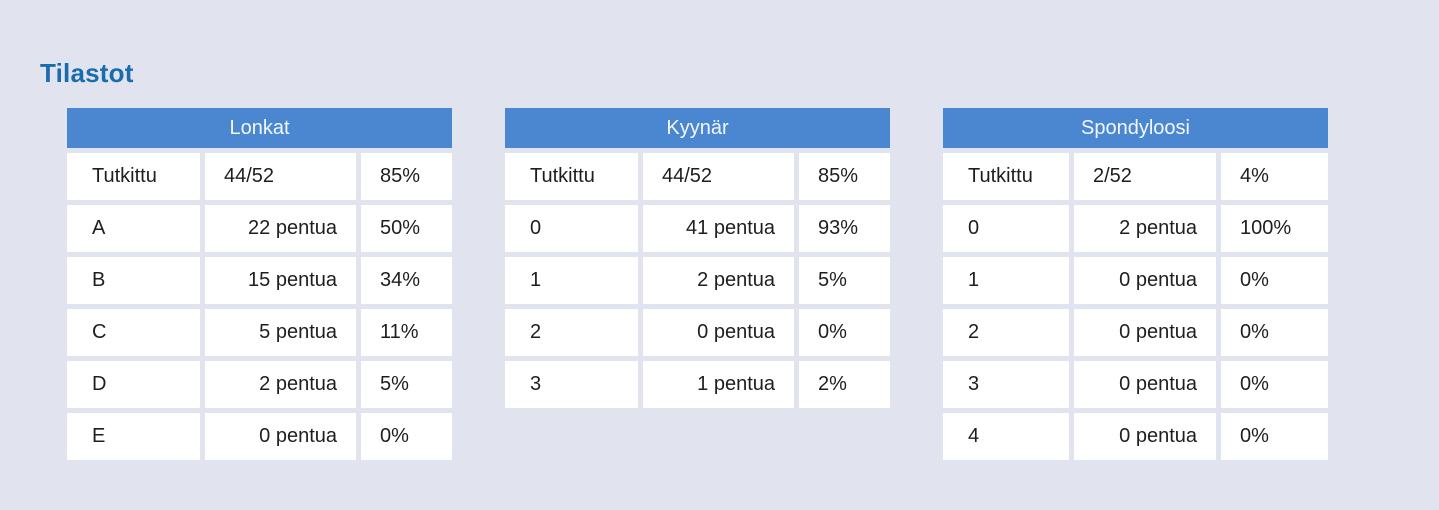  Describe the element at coordinates (87, 73) in the screenshot. I see `page-title: Tilastot` at that location.